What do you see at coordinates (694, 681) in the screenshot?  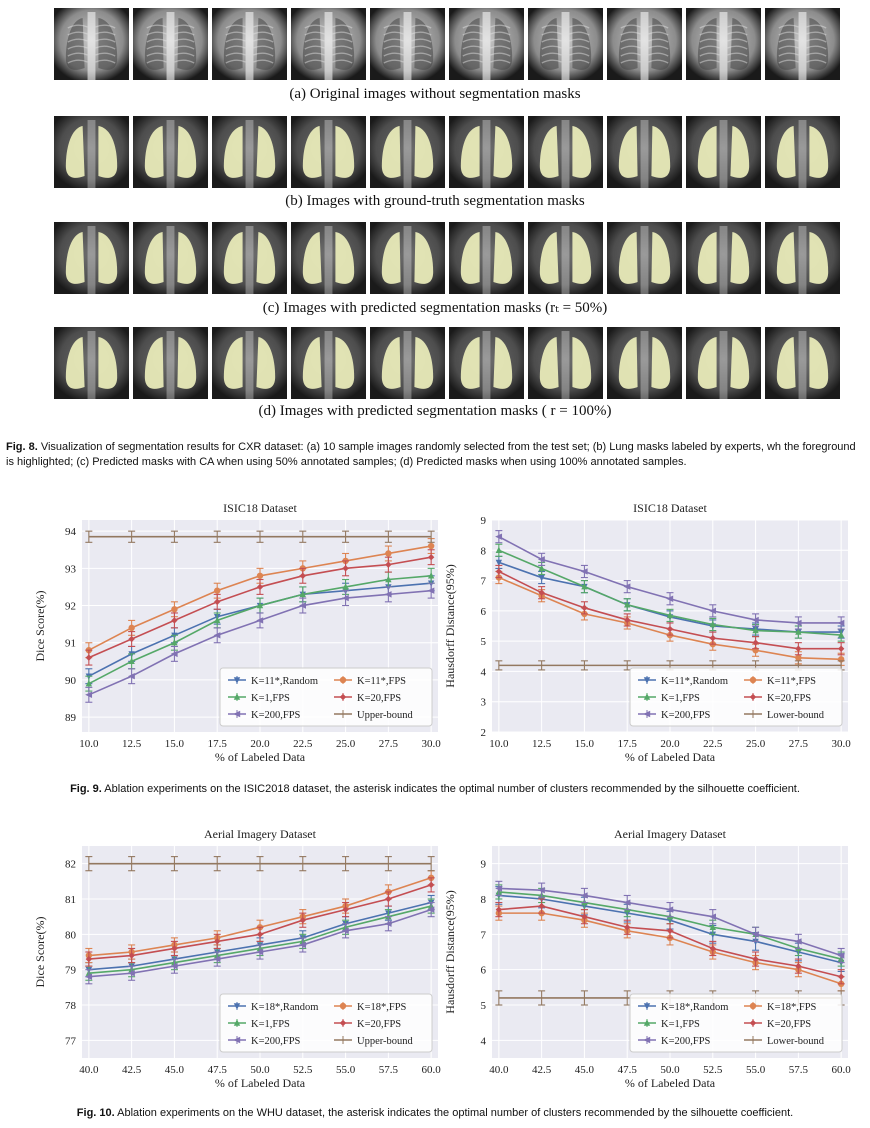 I see `legend-label: K=11*,Random` at bounding box center [694, 681].